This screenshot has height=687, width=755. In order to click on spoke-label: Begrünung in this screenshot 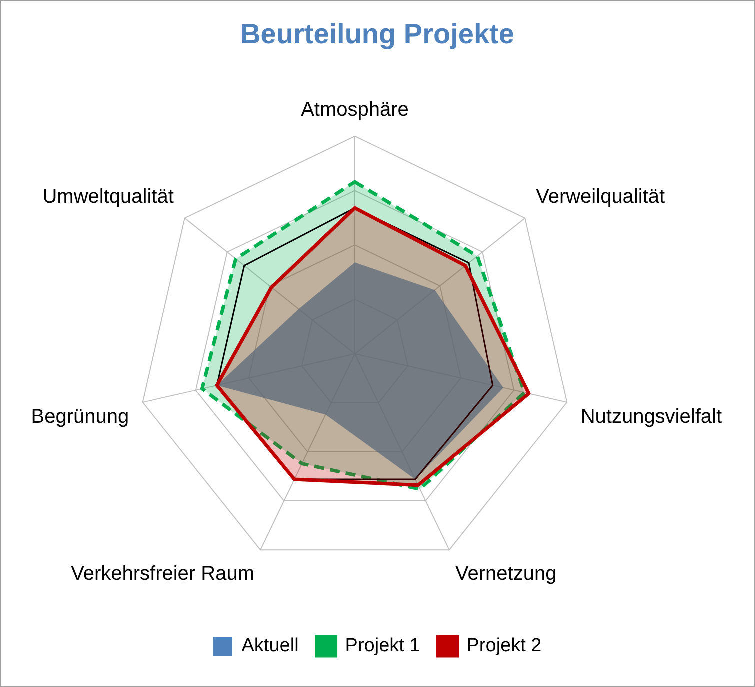, I will do `click(80, 417)`.